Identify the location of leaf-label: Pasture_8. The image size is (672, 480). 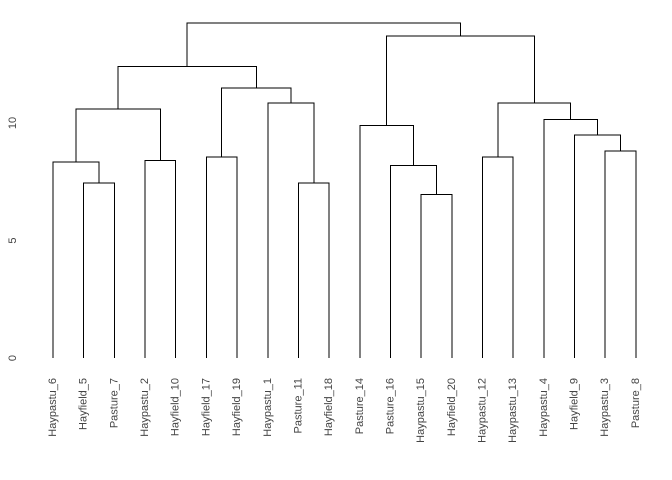
(636, 403).